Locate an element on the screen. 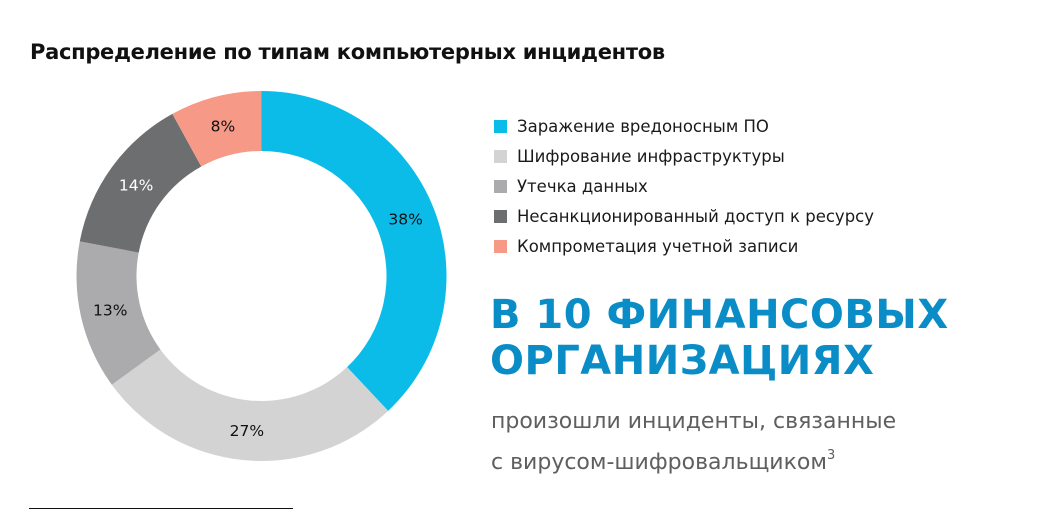 The height and width of the screenshot is (516, 1062). footnote-divider is located at coordinates (161, 508).